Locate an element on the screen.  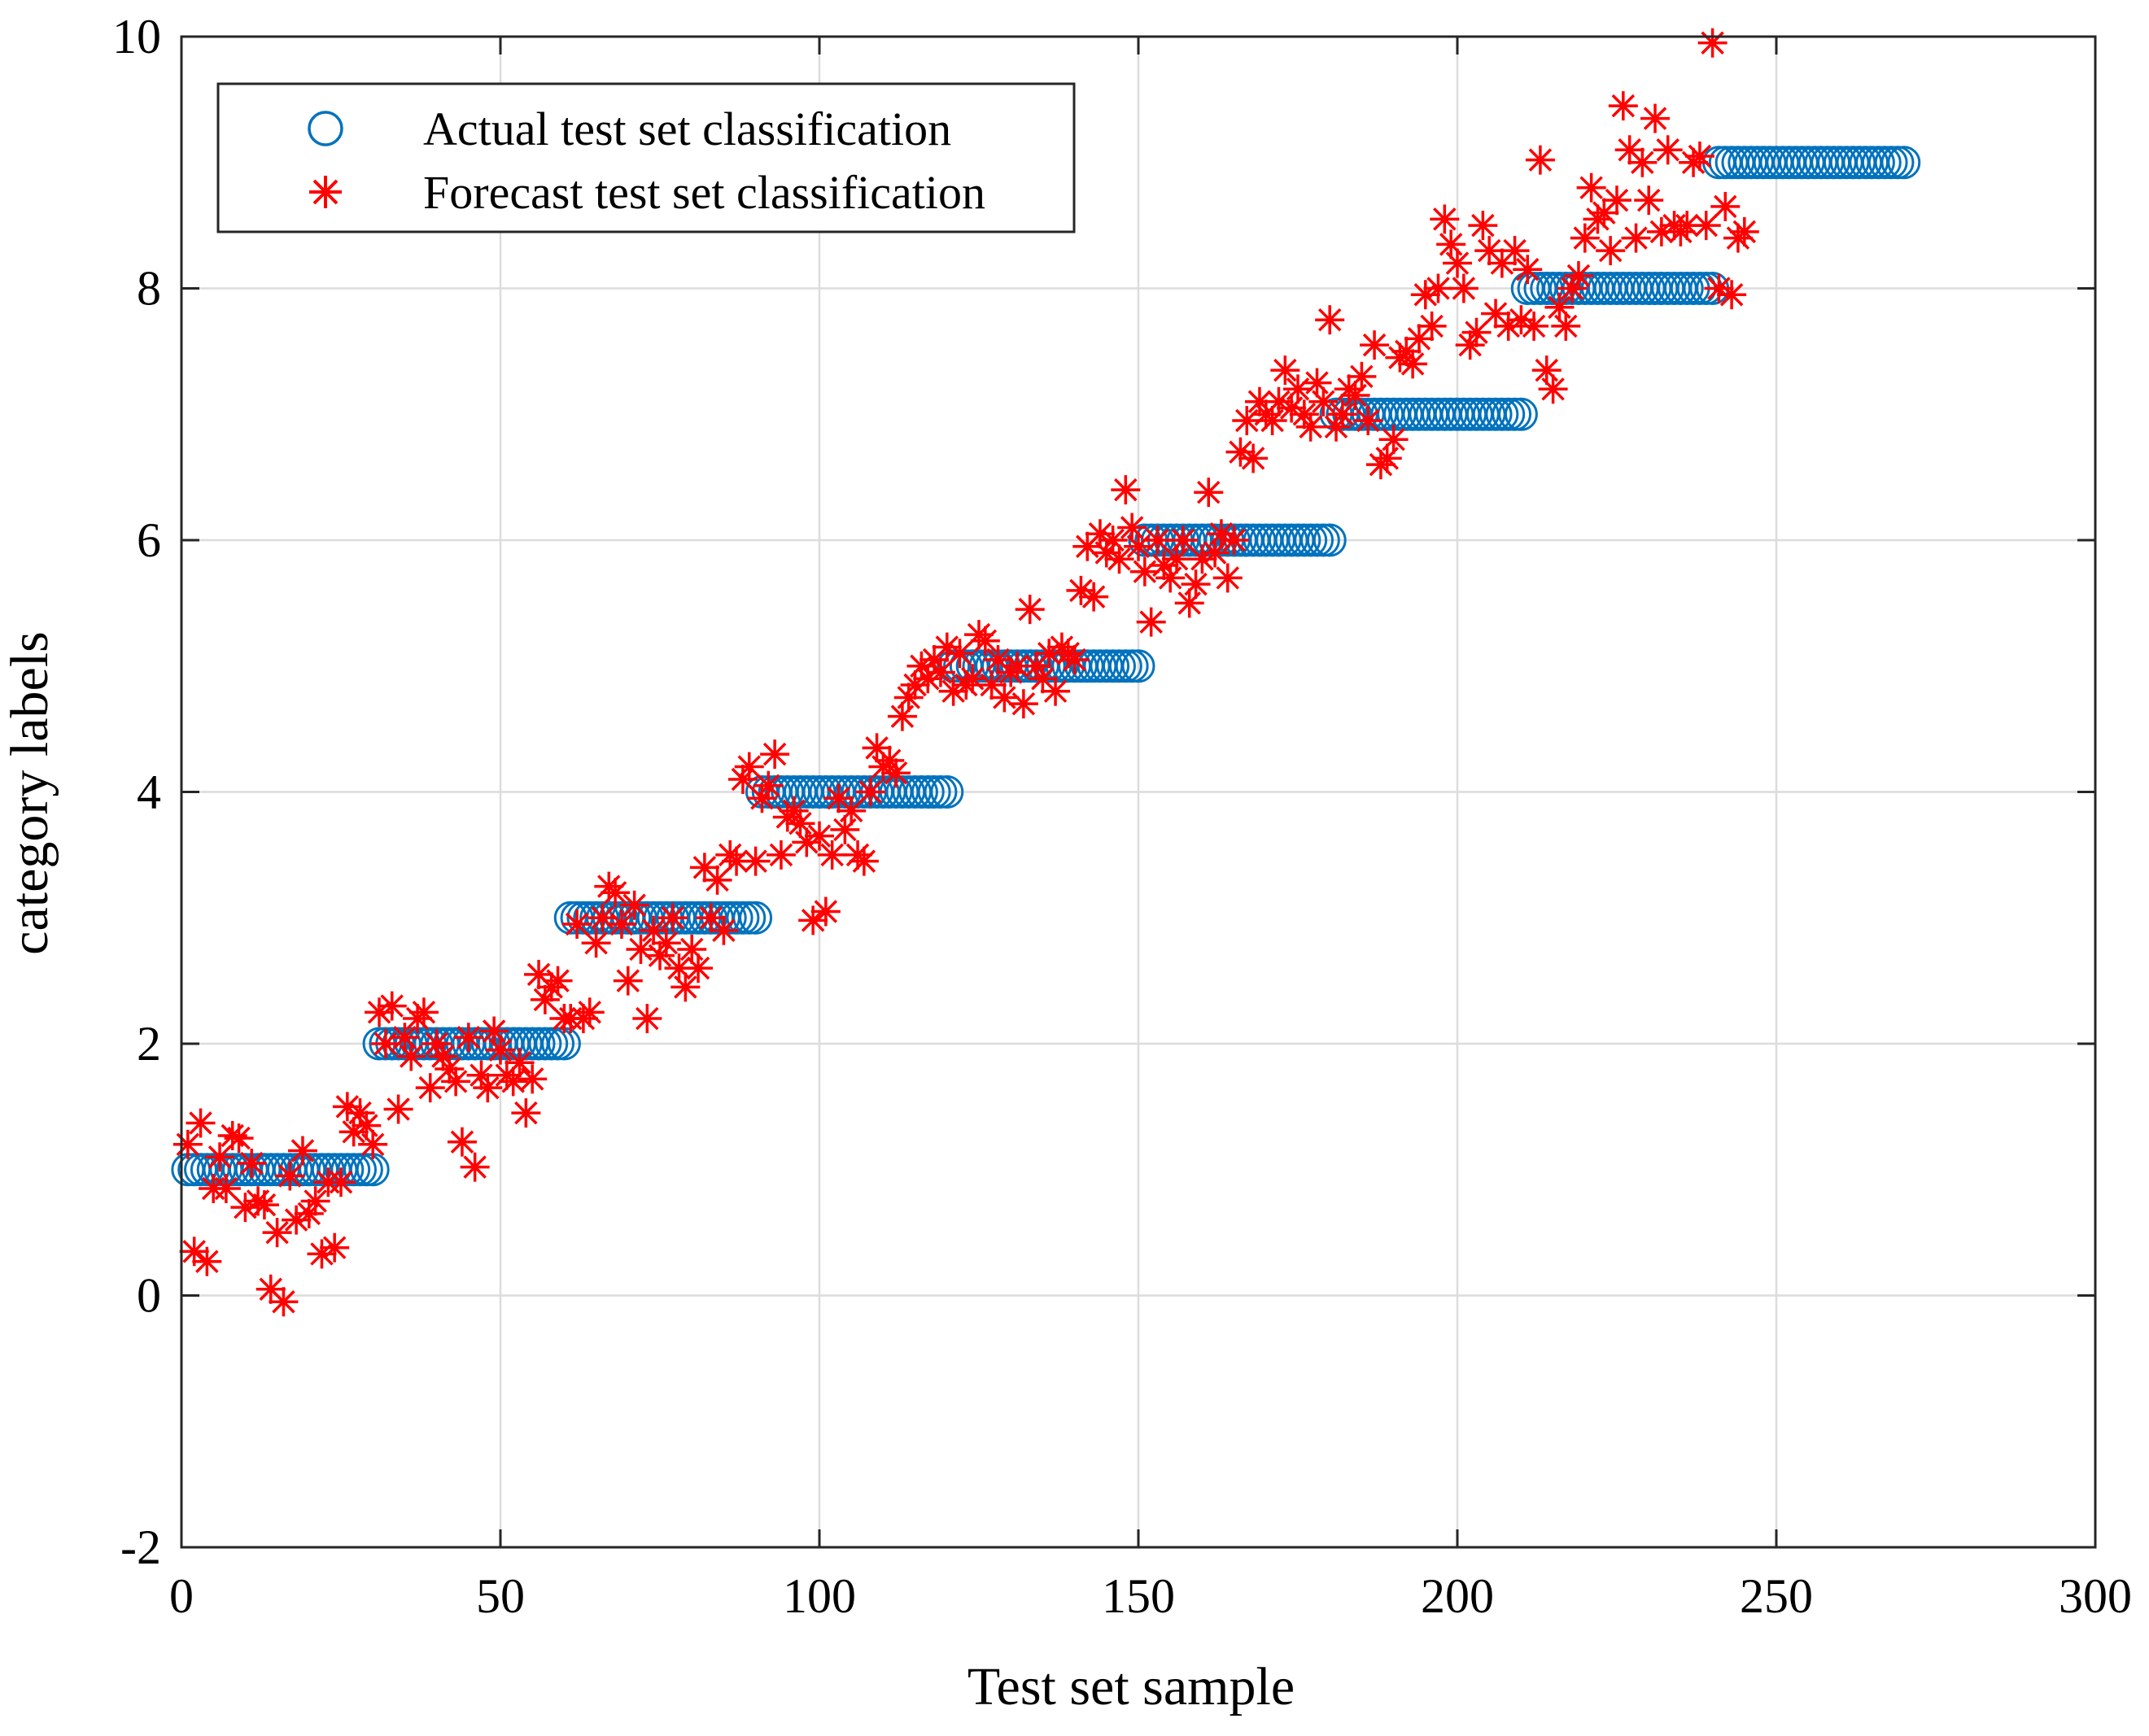
y-axis-title: category labels is located at coordinates (29, 793).